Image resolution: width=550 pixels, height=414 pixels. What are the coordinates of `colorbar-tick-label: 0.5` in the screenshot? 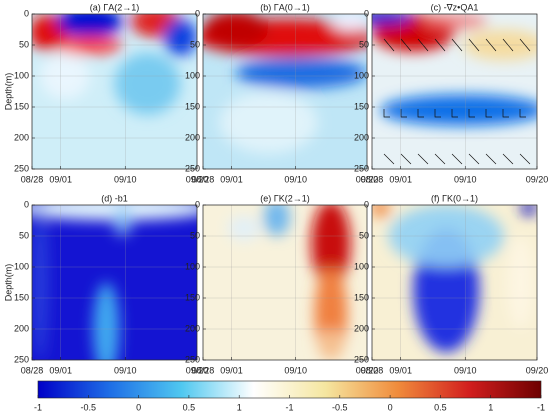 It's located at (189, 407).